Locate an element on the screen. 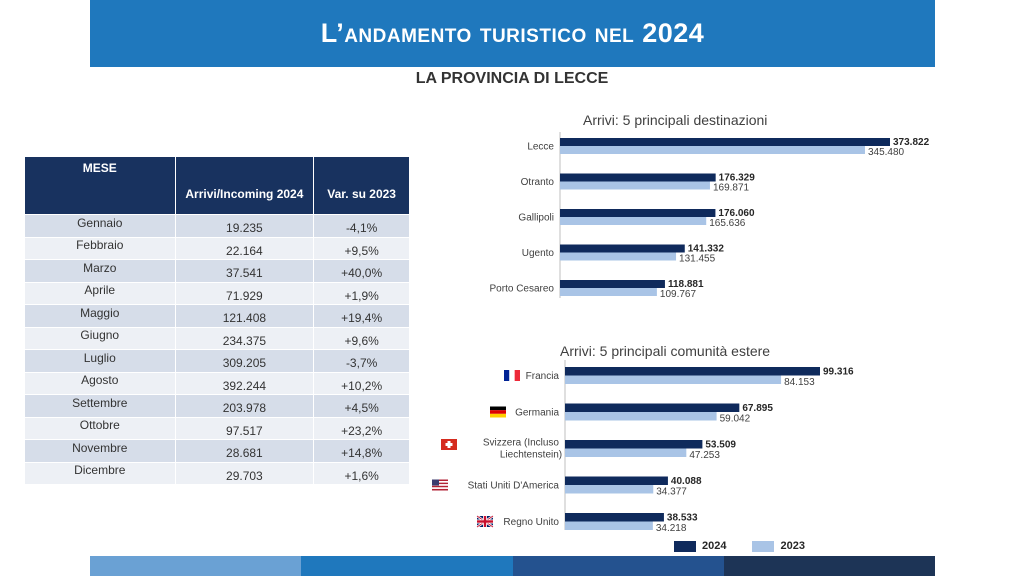 Image resolution: width=1024 pixels, height=576 pixels. category-label: Germania is located at coordinates (537, 413).